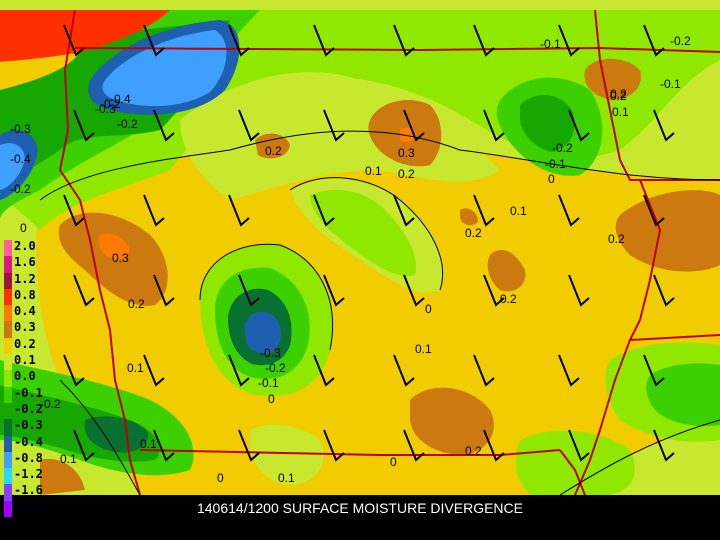 This screenshot has height=540, width=720. I want to click on contour-label: 0.3, so click(406, 153).